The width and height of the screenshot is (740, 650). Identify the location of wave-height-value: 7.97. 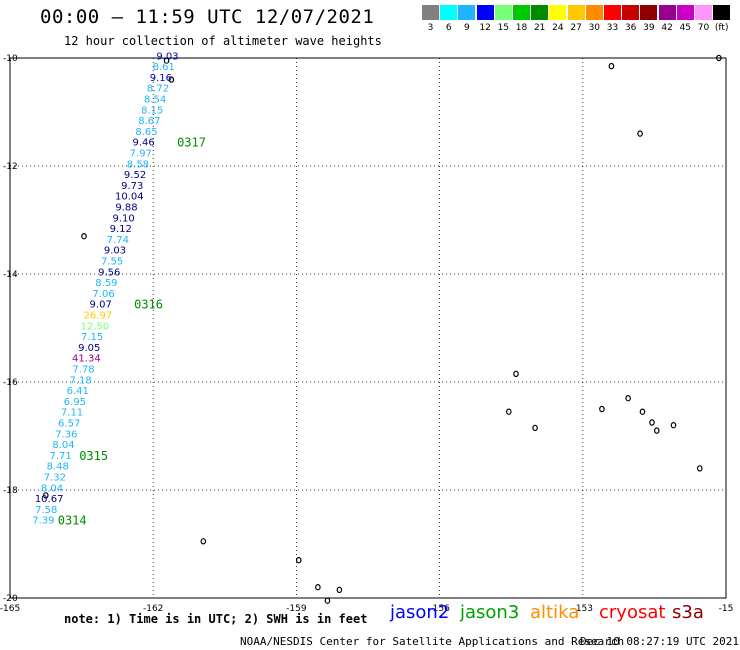
(141, 154).